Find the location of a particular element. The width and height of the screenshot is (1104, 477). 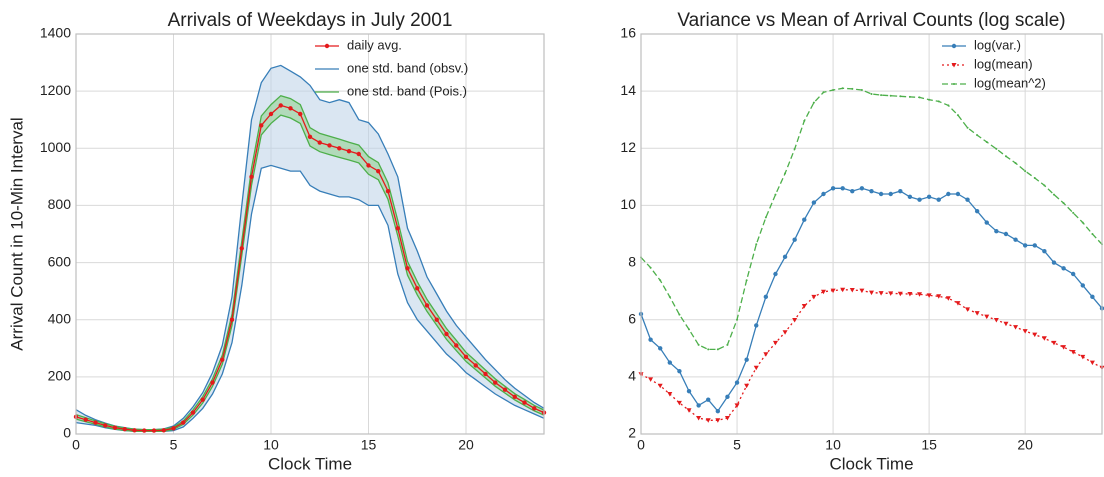

y-tick-label: 2 is located at coordinates (632, 433).